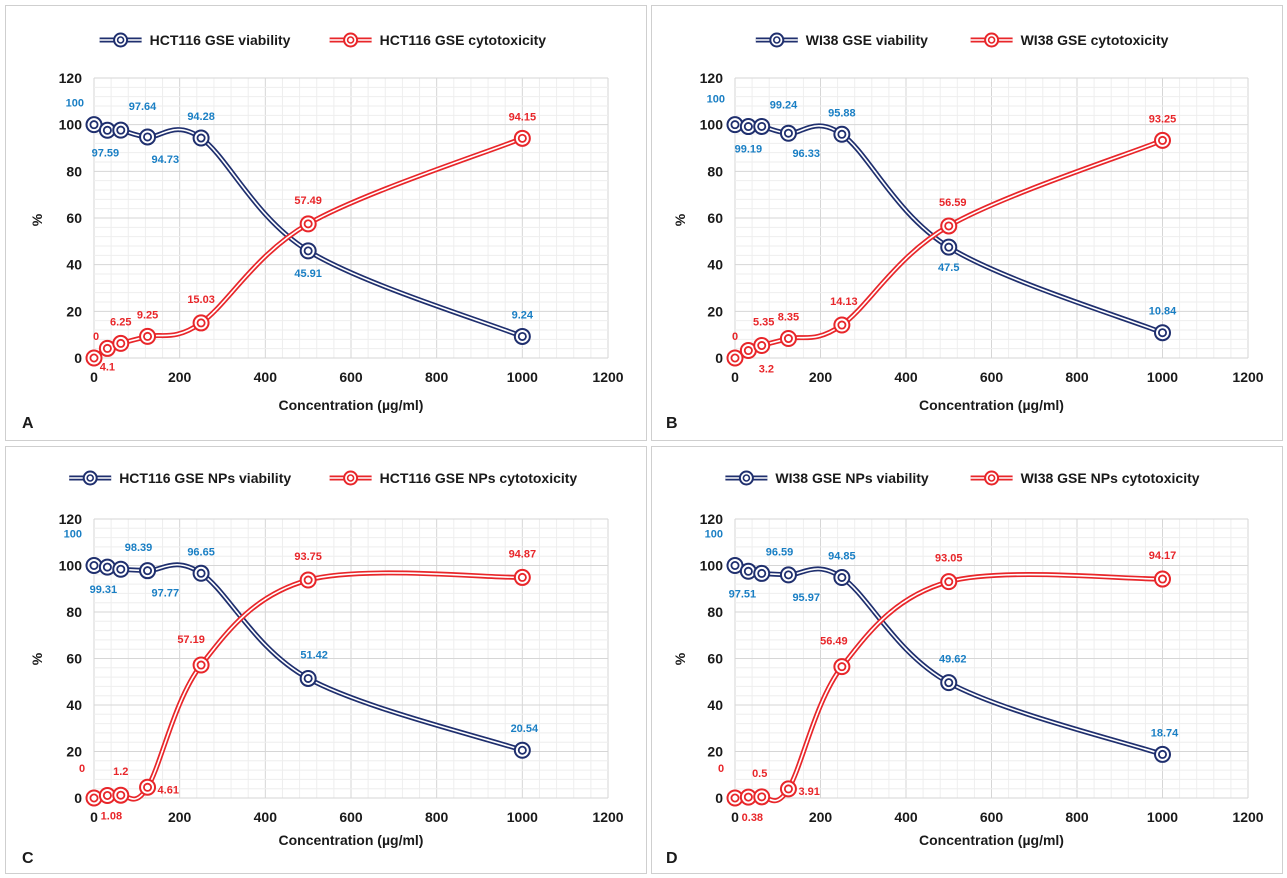  Describe the element at coordinates (523, 117) in the screenshot. I see `data-label: 94.15` at that location.